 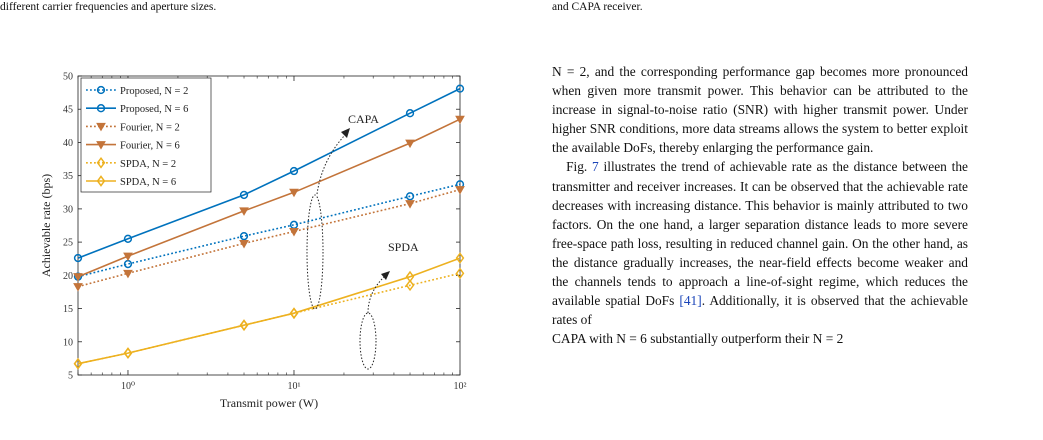 What do you see at coordinates (579, 167) in the screenshot?
I see `paragraph-2-start: Fig.` at bounding box center [579, 167].